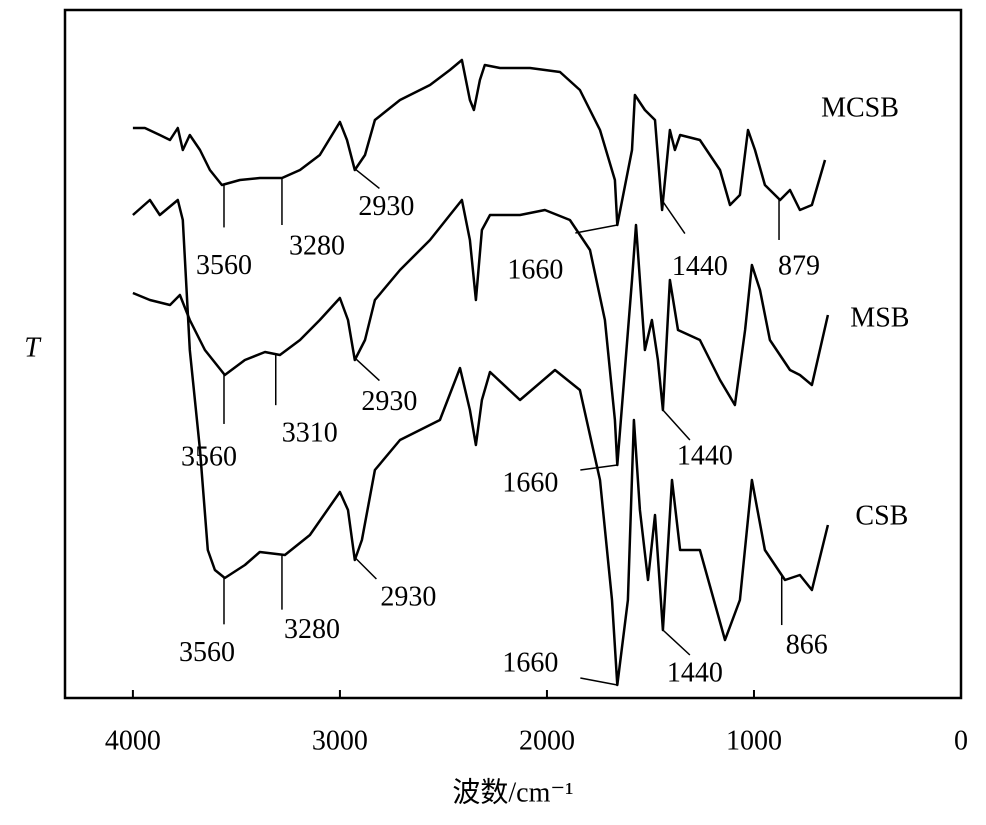 The width and height of the screenshot is (986, 825). Describe the element at coordinates (133, 740) in the screenshot. I see `x-tick-label: 4000` at that location.